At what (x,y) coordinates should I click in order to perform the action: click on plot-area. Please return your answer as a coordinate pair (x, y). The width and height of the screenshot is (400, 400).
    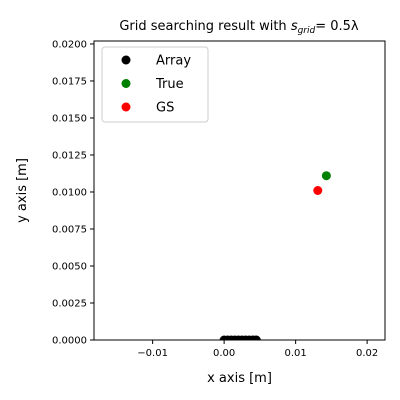
    Looking at the image, I should click on (275, 255).